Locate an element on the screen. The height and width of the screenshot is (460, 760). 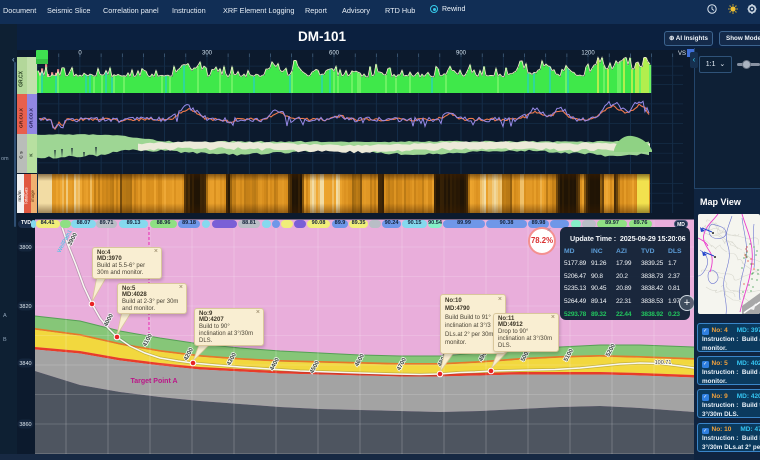
svg-text: VS is located at coordinates (682, 54).